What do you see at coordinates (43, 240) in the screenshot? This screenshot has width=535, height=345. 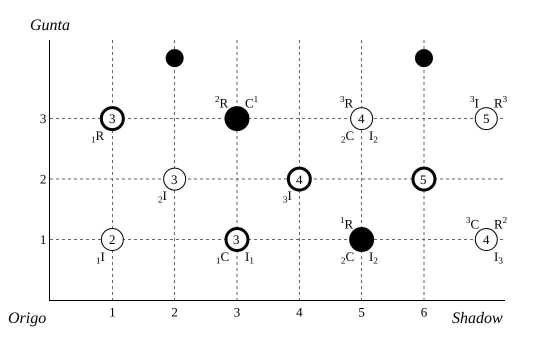 I see `y-tick-label: 1` at bounding box center [43, 240].